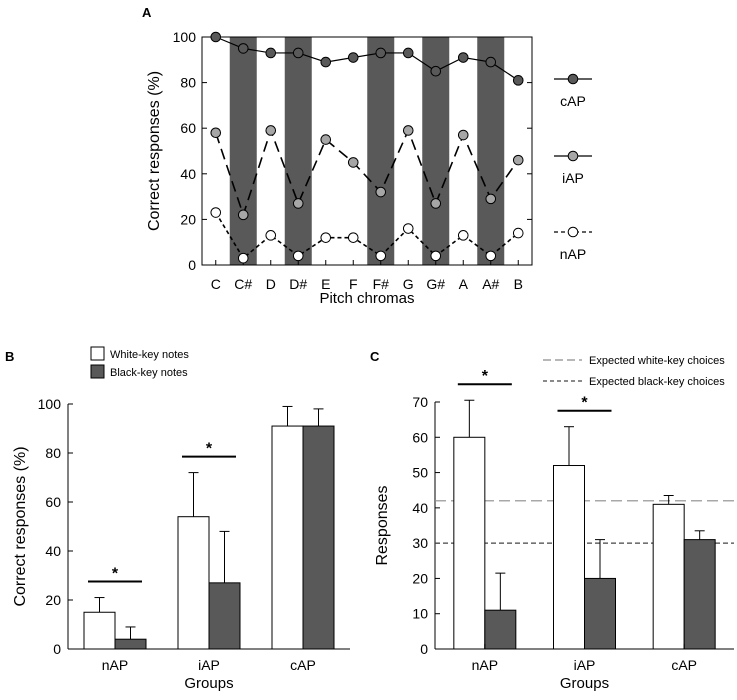 This screenshot has width=737, height=700. What do you see at coordinates (408, 228) in the screenshot?
I see `a-point-nap-g` at bounding box center [408, 228].